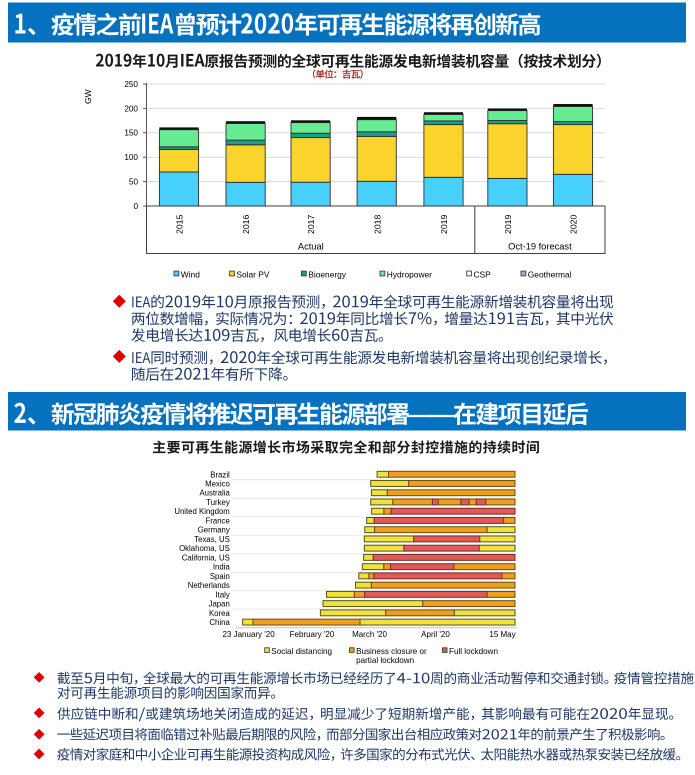 Image resolution: width=695 pixels, height=775 pixels. Describe the element at coordinates (222, 567) in the screenshot. I see `svg-text: India` at that location.